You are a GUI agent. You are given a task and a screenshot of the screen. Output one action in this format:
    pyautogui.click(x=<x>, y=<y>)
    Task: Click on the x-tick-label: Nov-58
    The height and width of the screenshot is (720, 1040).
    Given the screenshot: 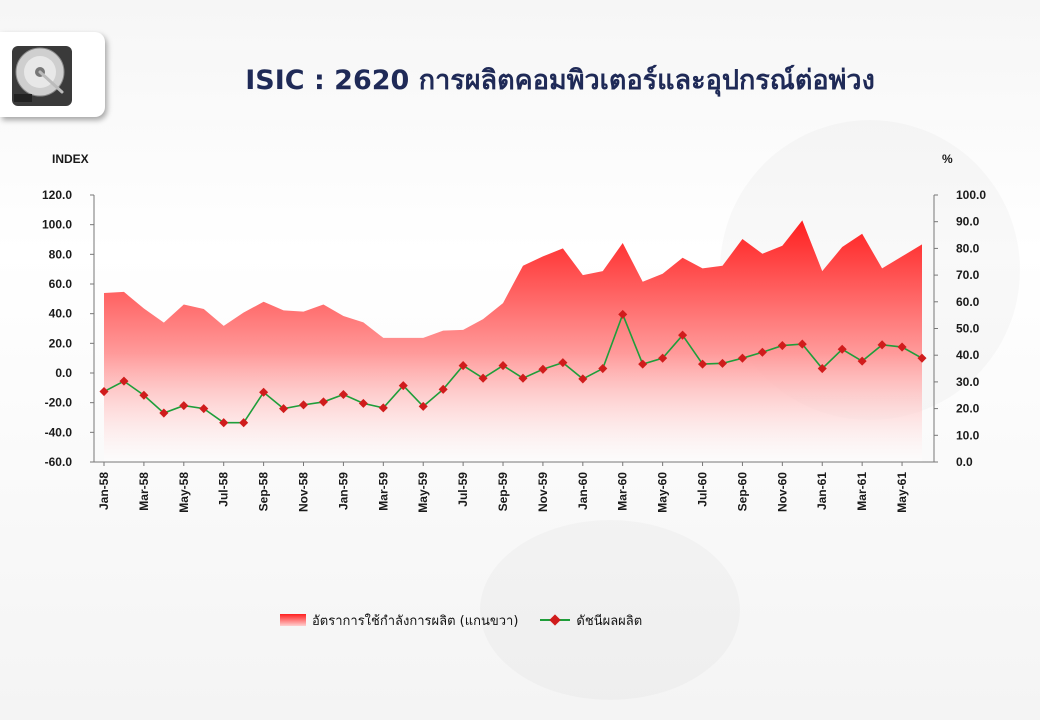 What is the action you would take?
    pyautogui.click(x=304, y=492)
    